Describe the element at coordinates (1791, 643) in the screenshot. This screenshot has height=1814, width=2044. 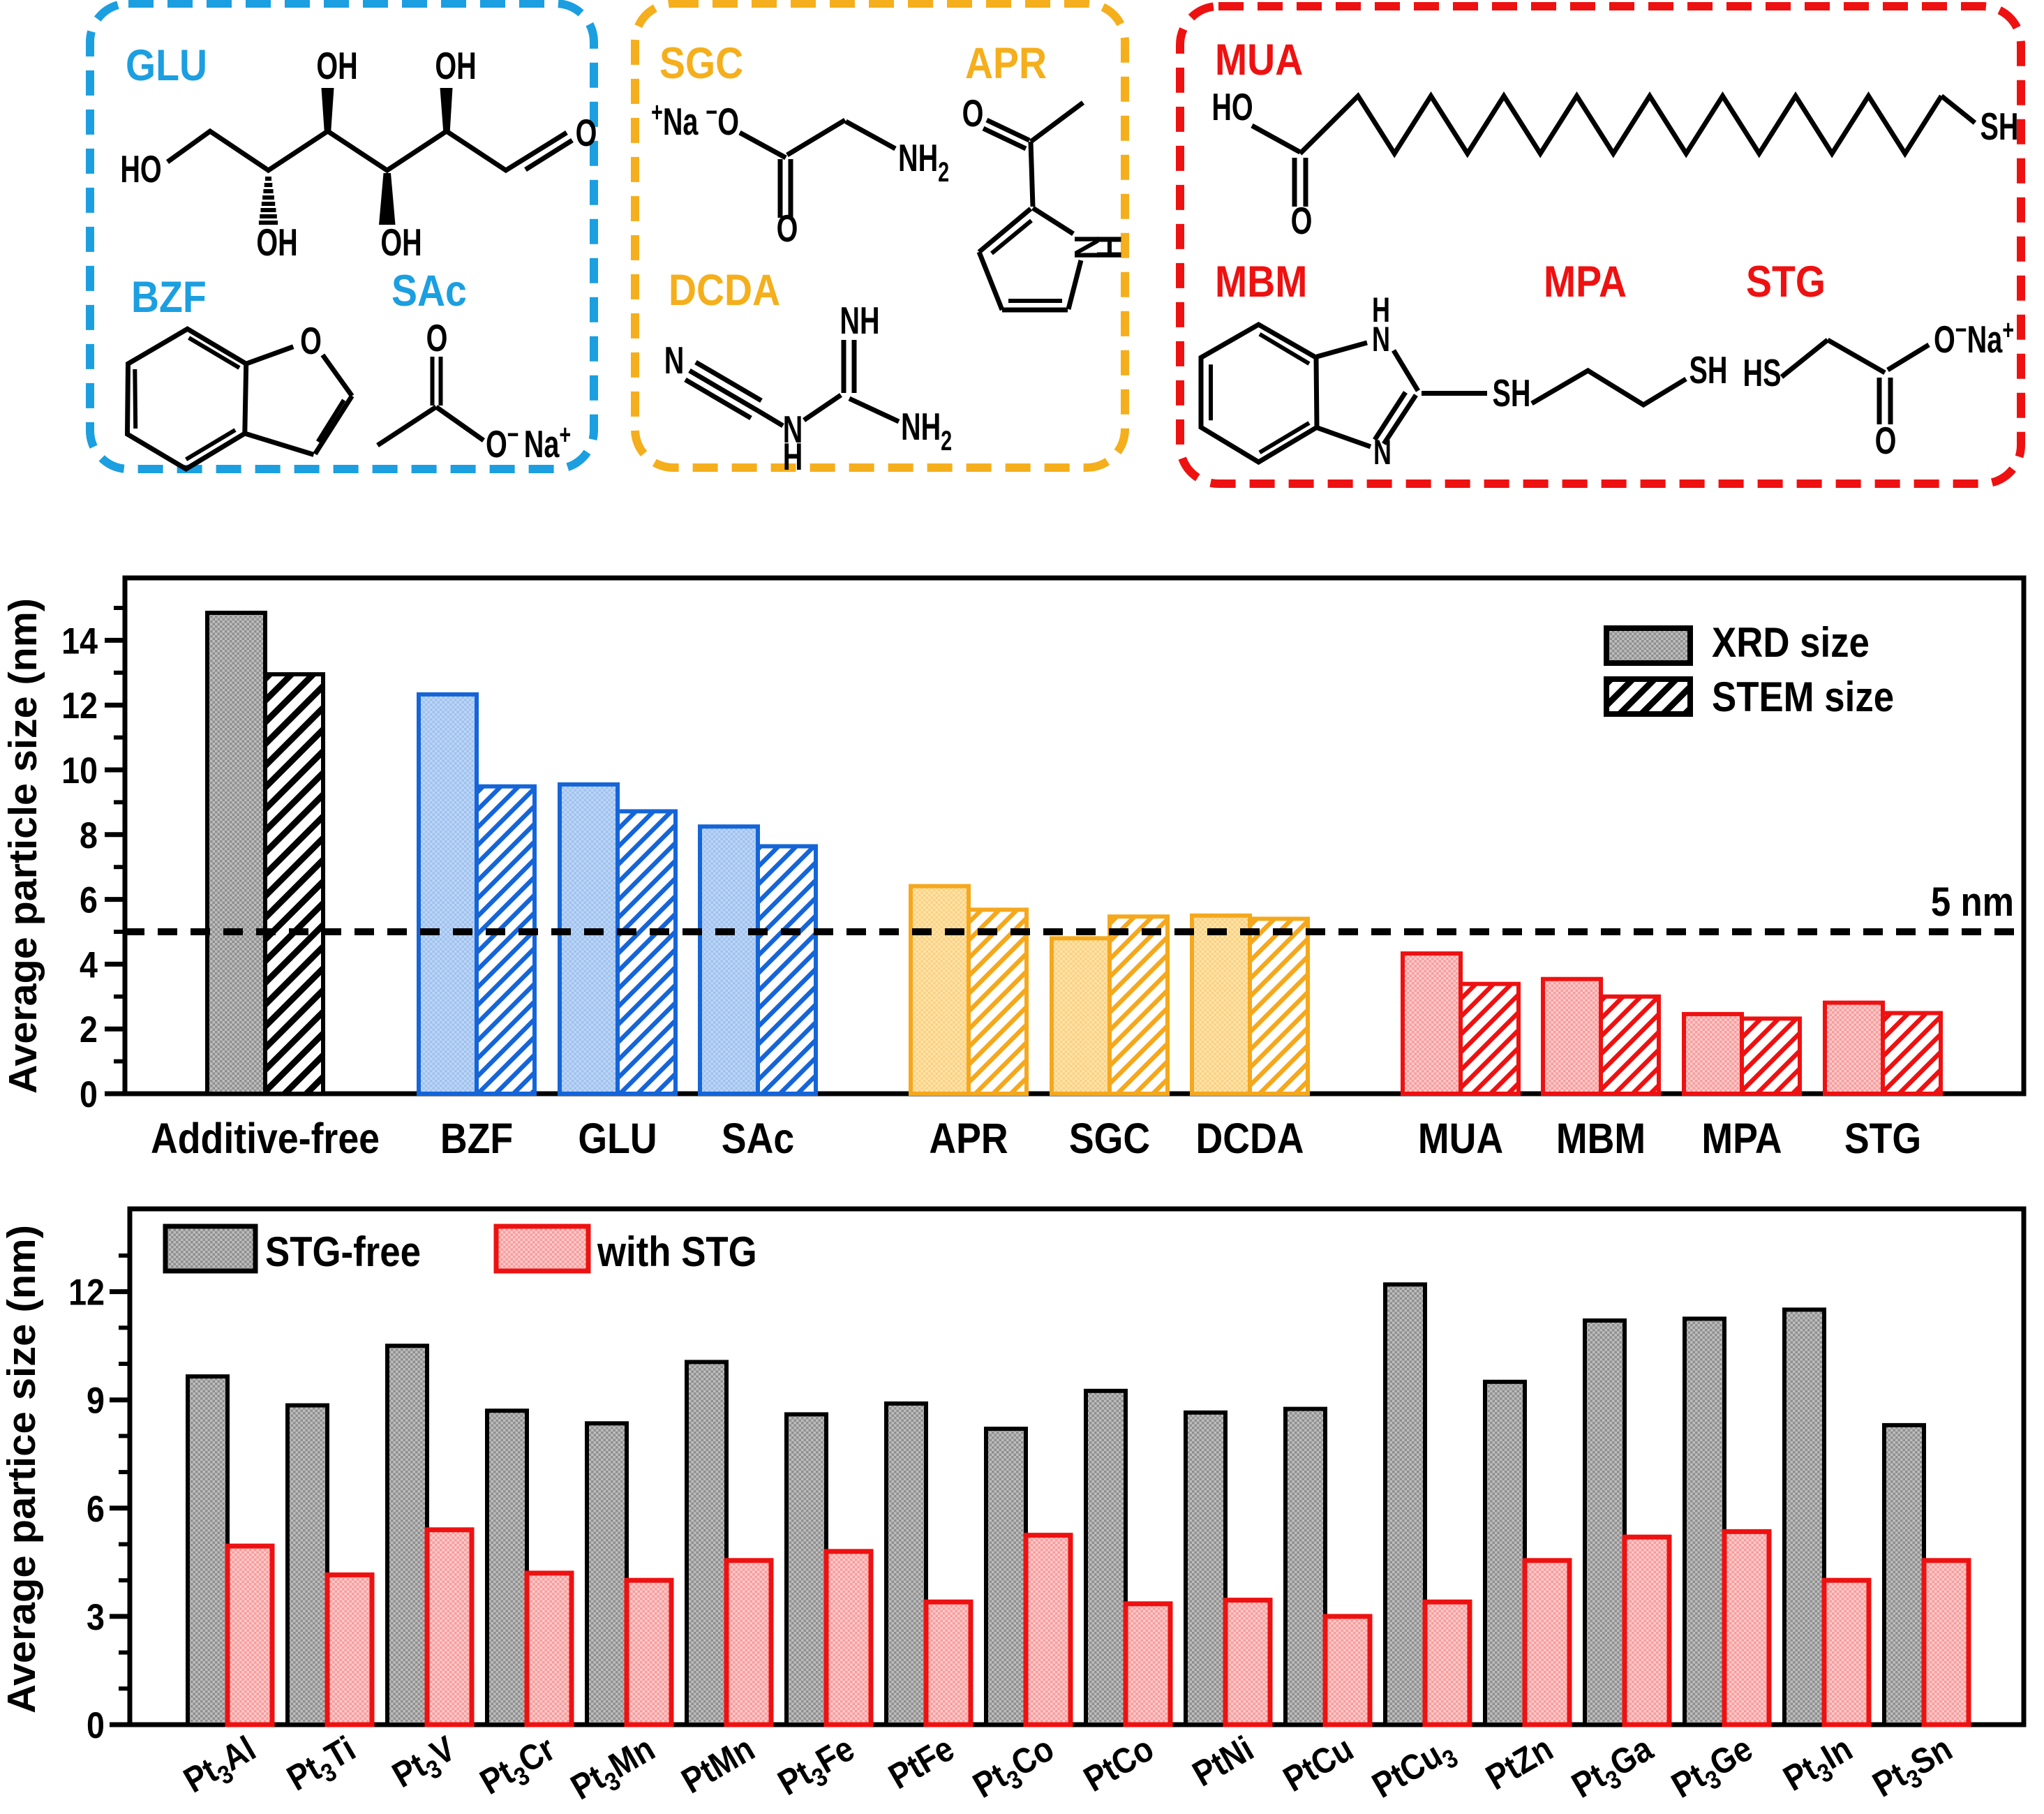
I see `svg-text: XRD size` at that location.